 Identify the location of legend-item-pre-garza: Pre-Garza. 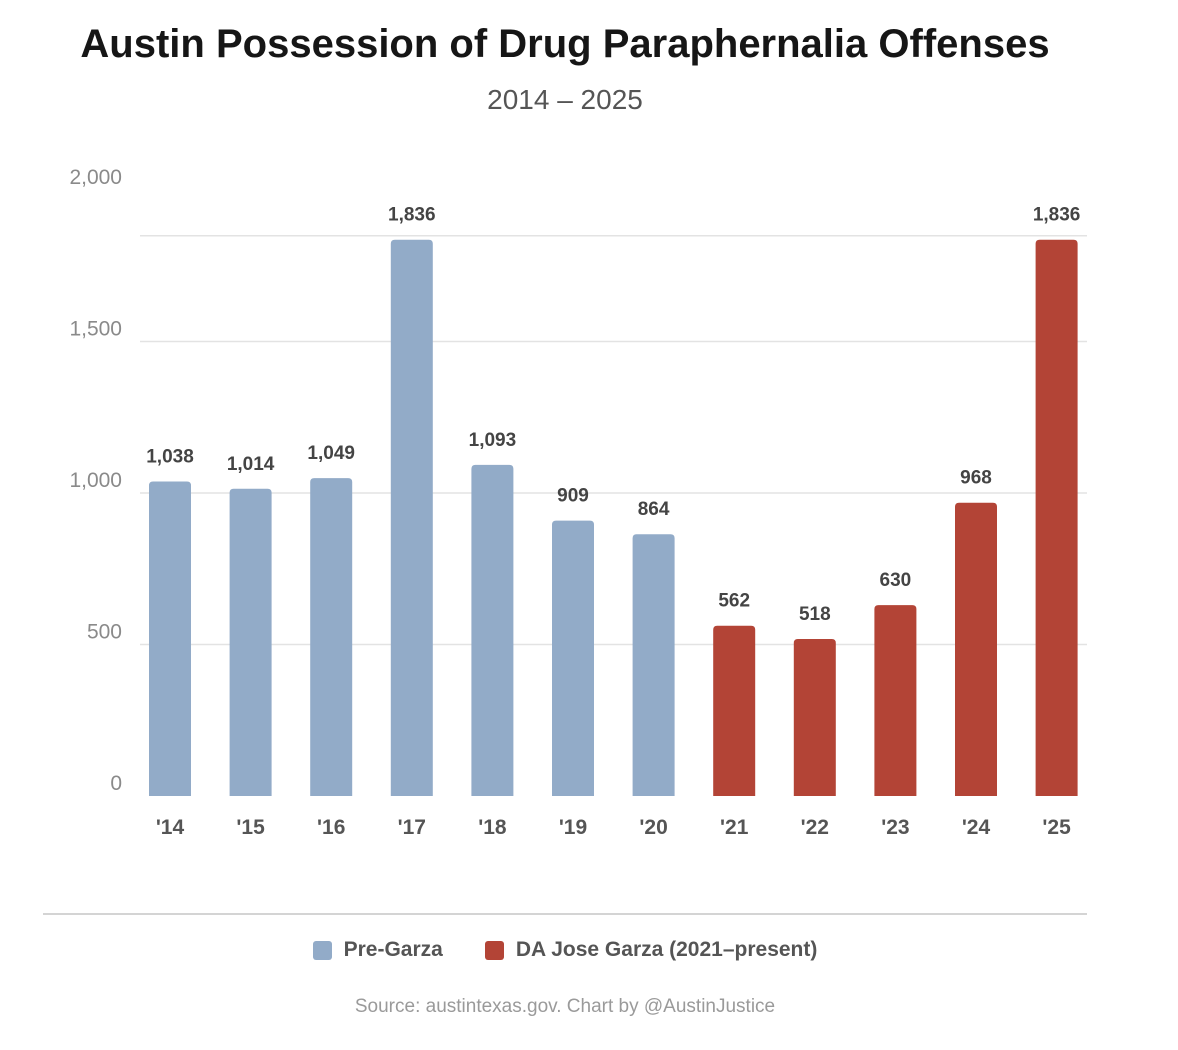
(377, 950).